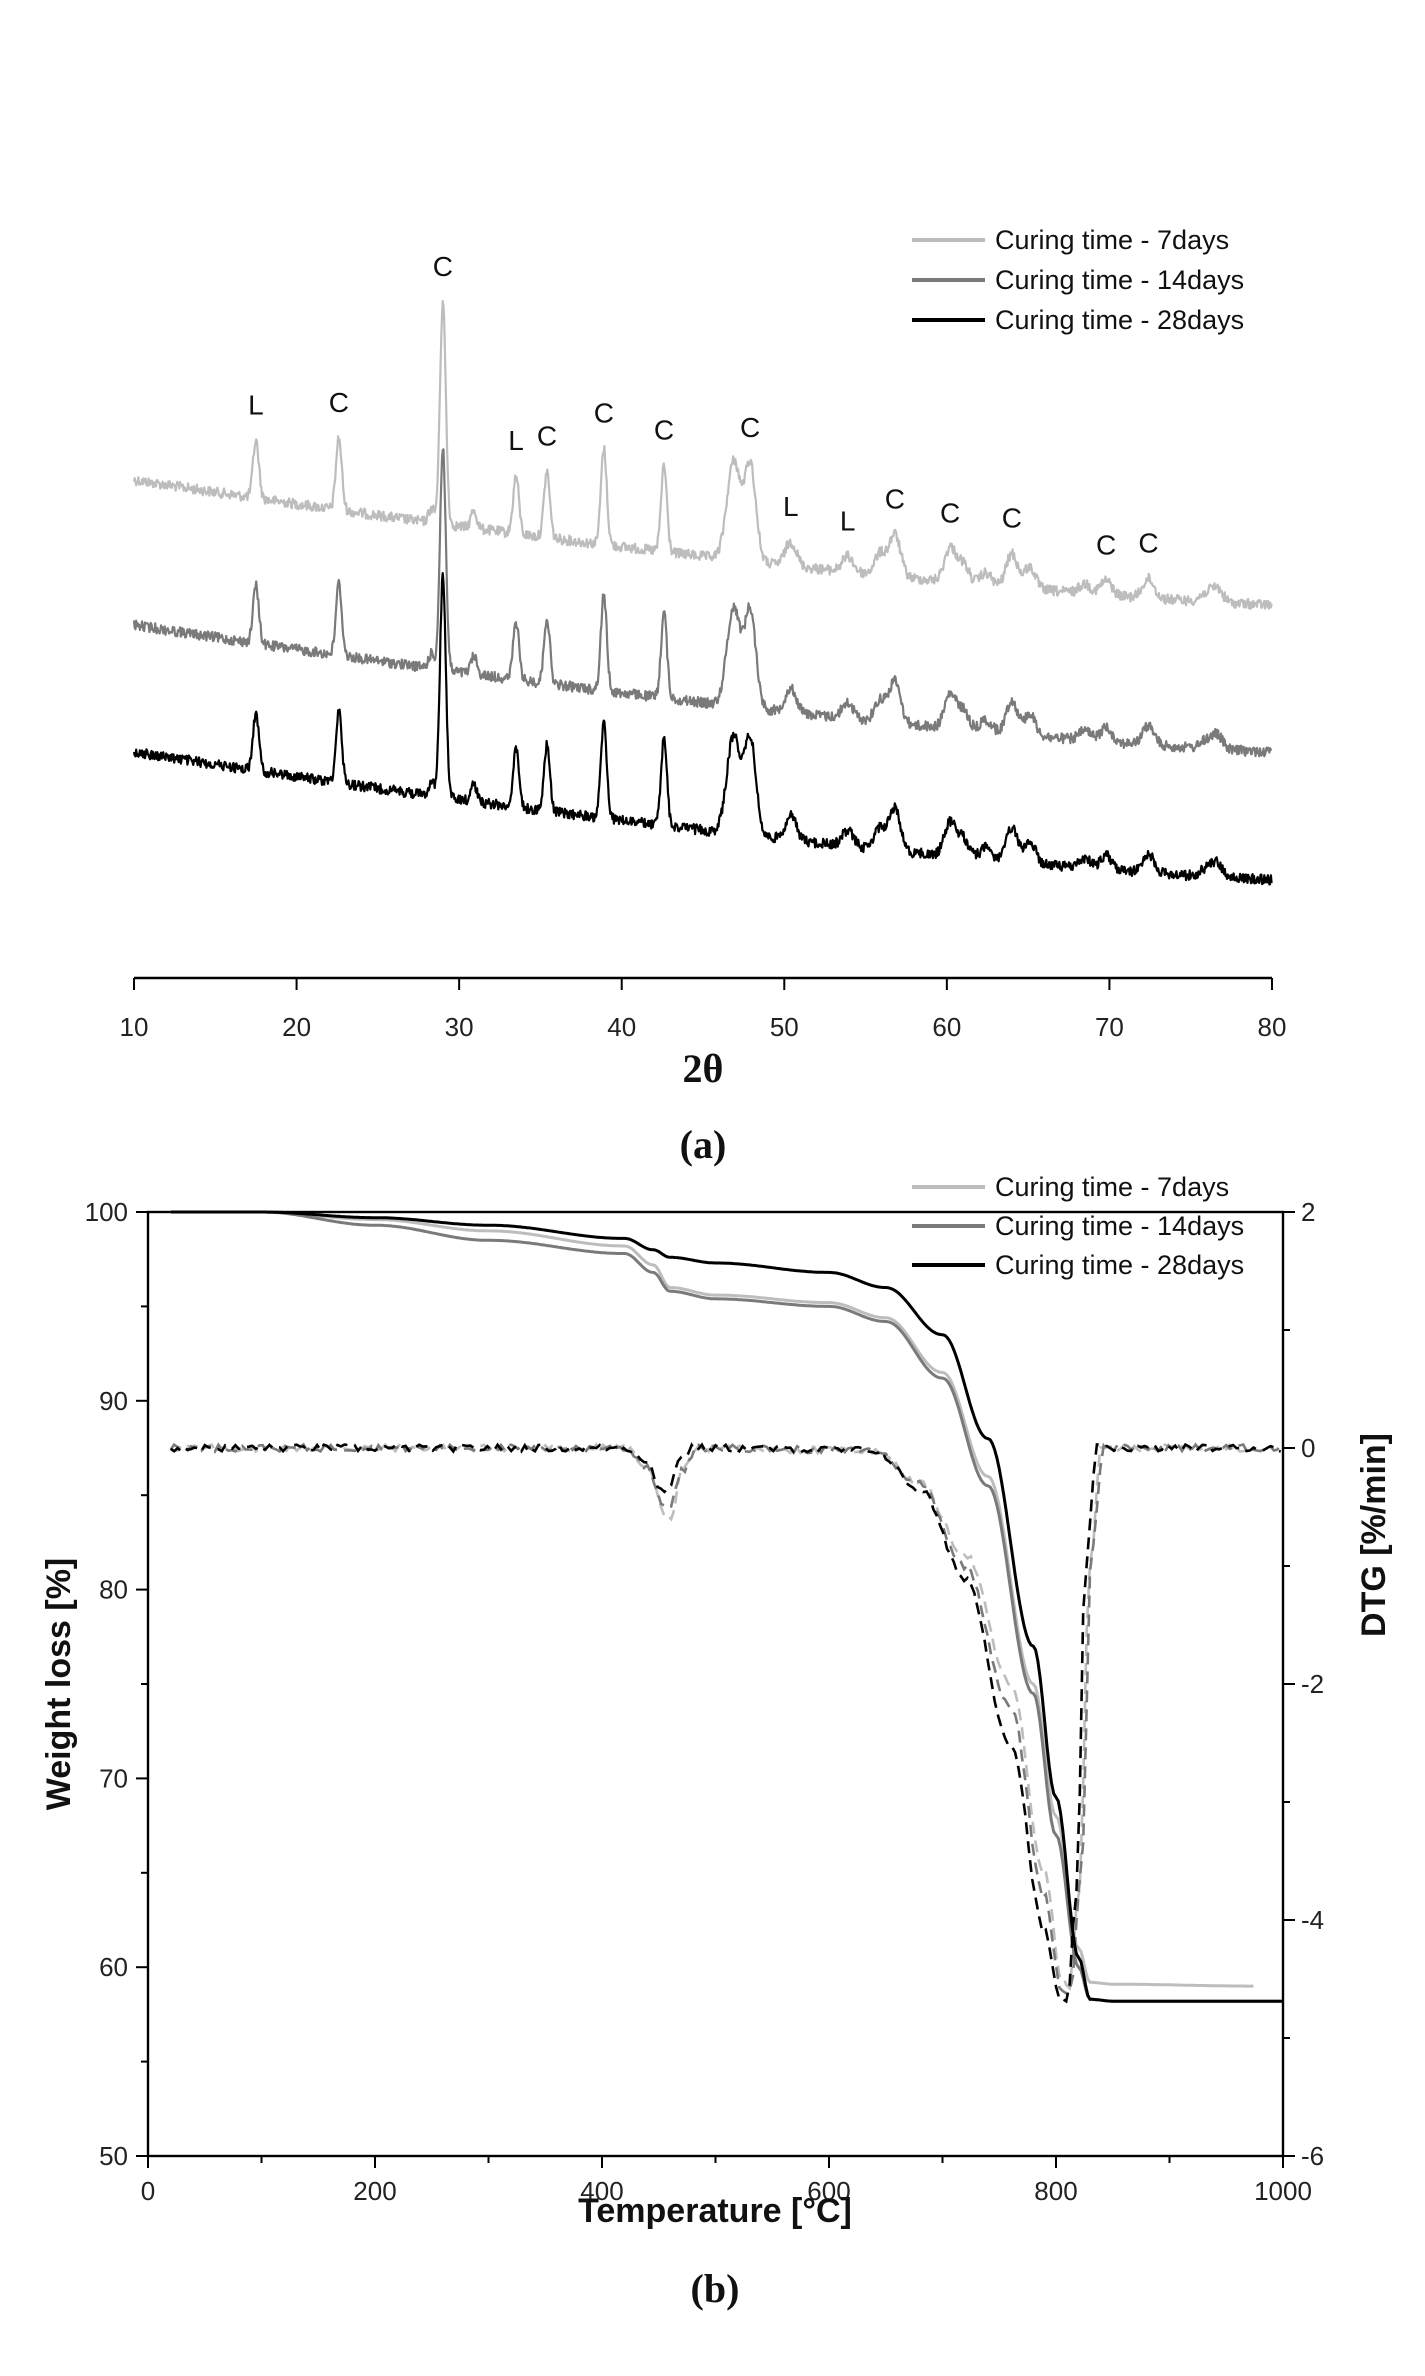 The image size is (1425, 2376). Describe the element at coordinates (374, 2191) in the screenshot. I see `tga-x-tick-label: 200` at that location.